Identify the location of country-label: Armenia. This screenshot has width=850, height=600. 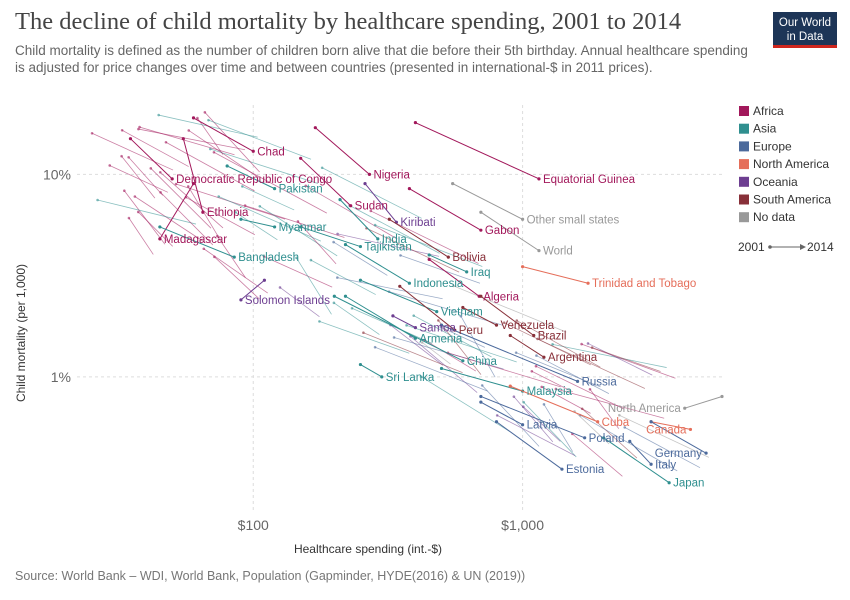
(440, 339).